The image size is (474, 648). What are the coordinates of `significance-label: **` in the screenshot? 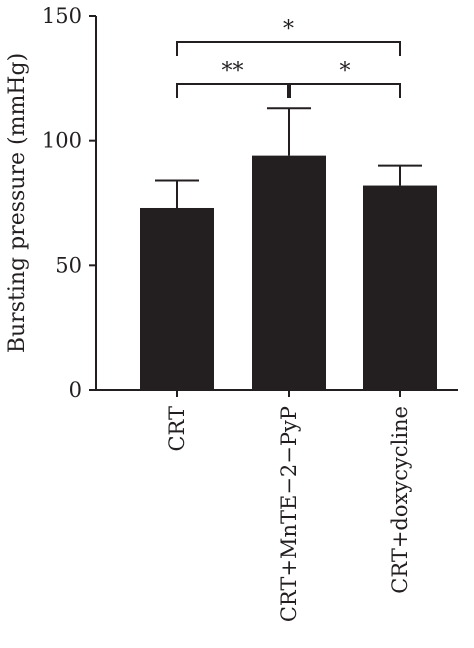 It's located at (233, 71).